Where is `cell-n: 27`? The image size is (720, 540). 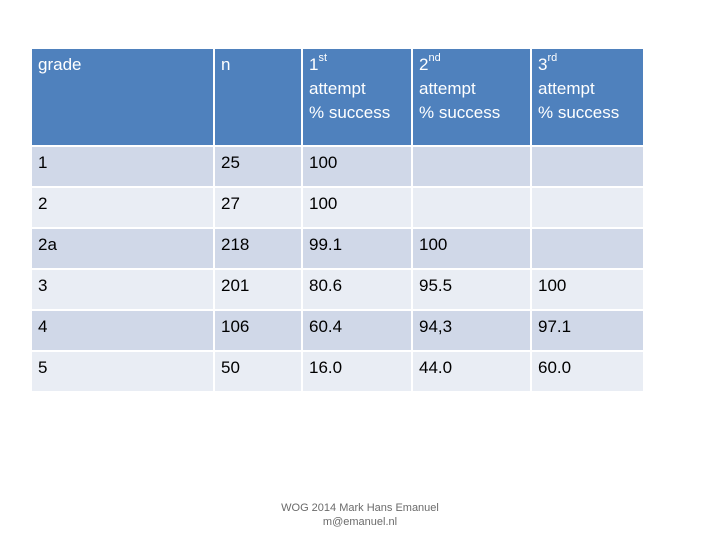 cell-n: 27 is located at coordinates (258, 207).